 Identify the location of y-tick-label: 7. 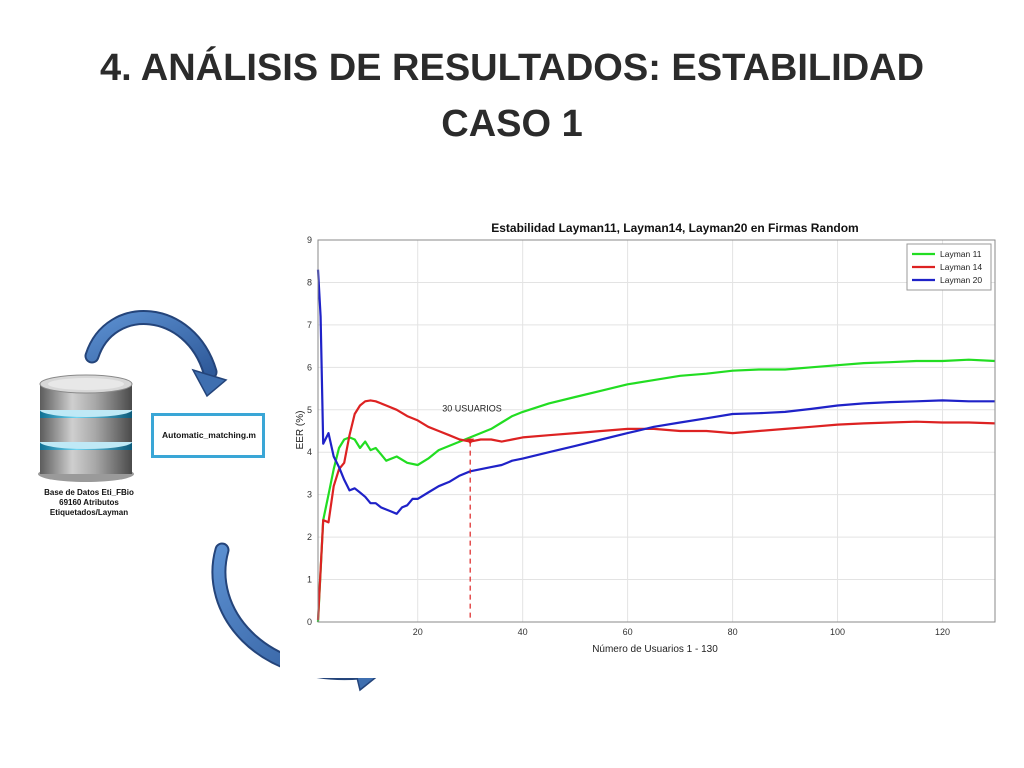
(309, 325).